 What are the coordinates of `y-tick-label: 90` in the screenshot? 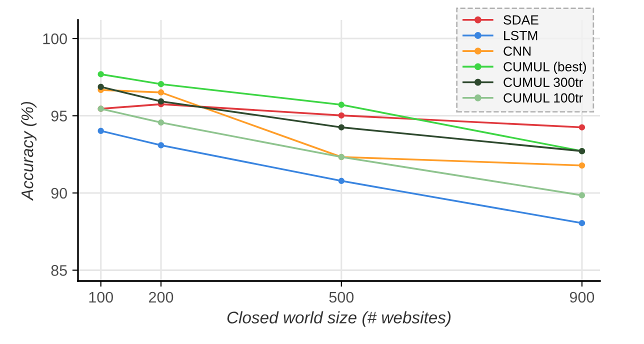 It's located at (59, 193).